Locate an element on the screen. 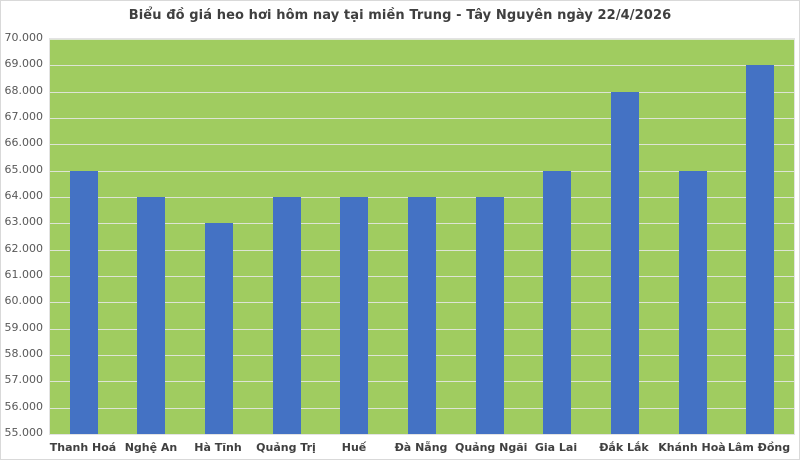 The height and width of the screenshot is (460, 800). y-tick-label: 70.000 is located at coordinates (24, 37).